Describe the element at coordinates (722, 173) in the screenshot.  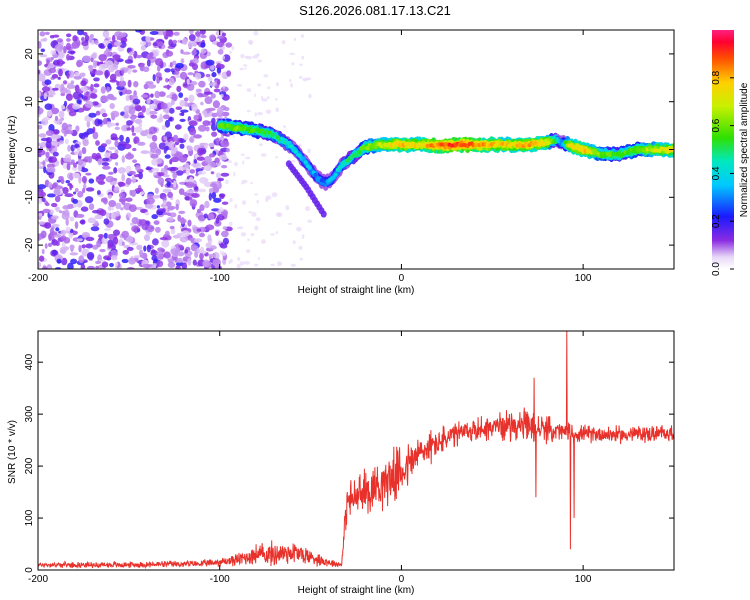
I see `colorbar-ticks: 0.0 0.2 0.4 0.6 0.8` at that location.